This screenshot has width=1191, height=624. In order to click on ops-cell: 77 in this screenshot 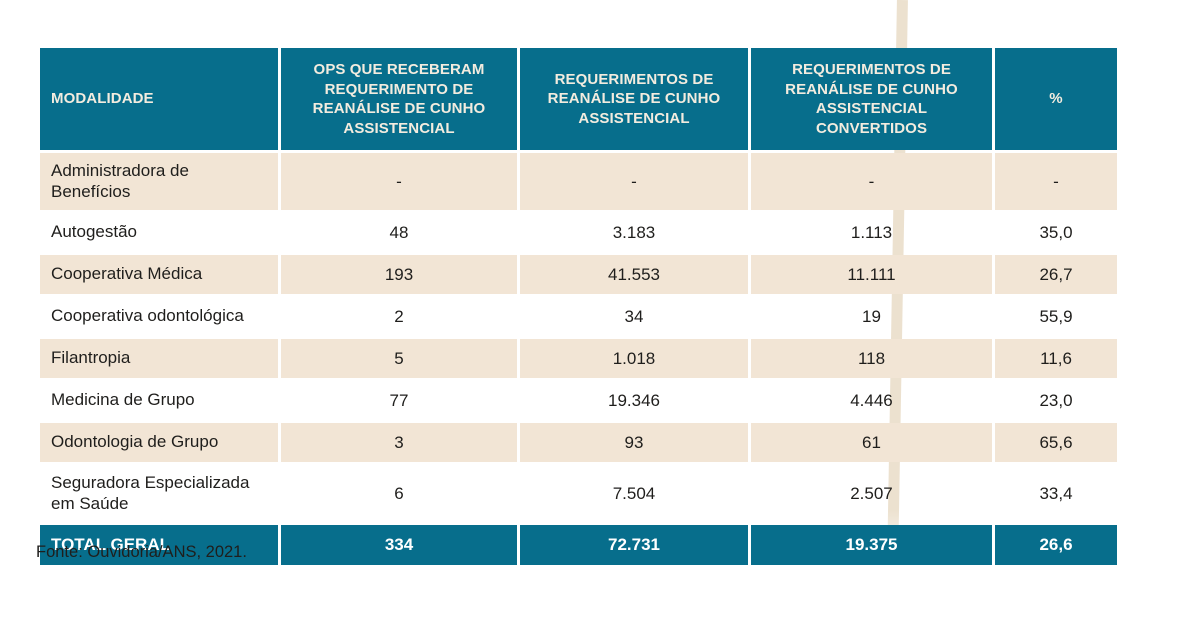, I will do `click(399, 400)`.